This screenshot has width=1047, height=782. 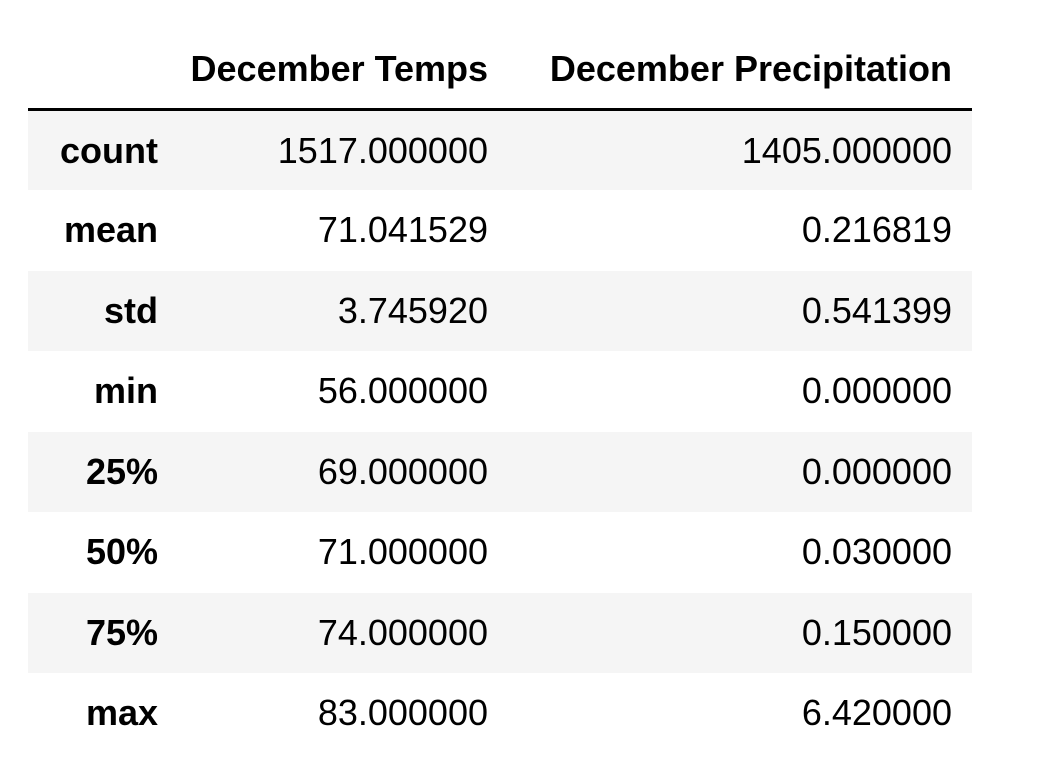 What do you see at coordinates (740, 70) in the screenshot?
I see `column-header-december-precipitation: December Precipitation` at bounding box center [740, 70].